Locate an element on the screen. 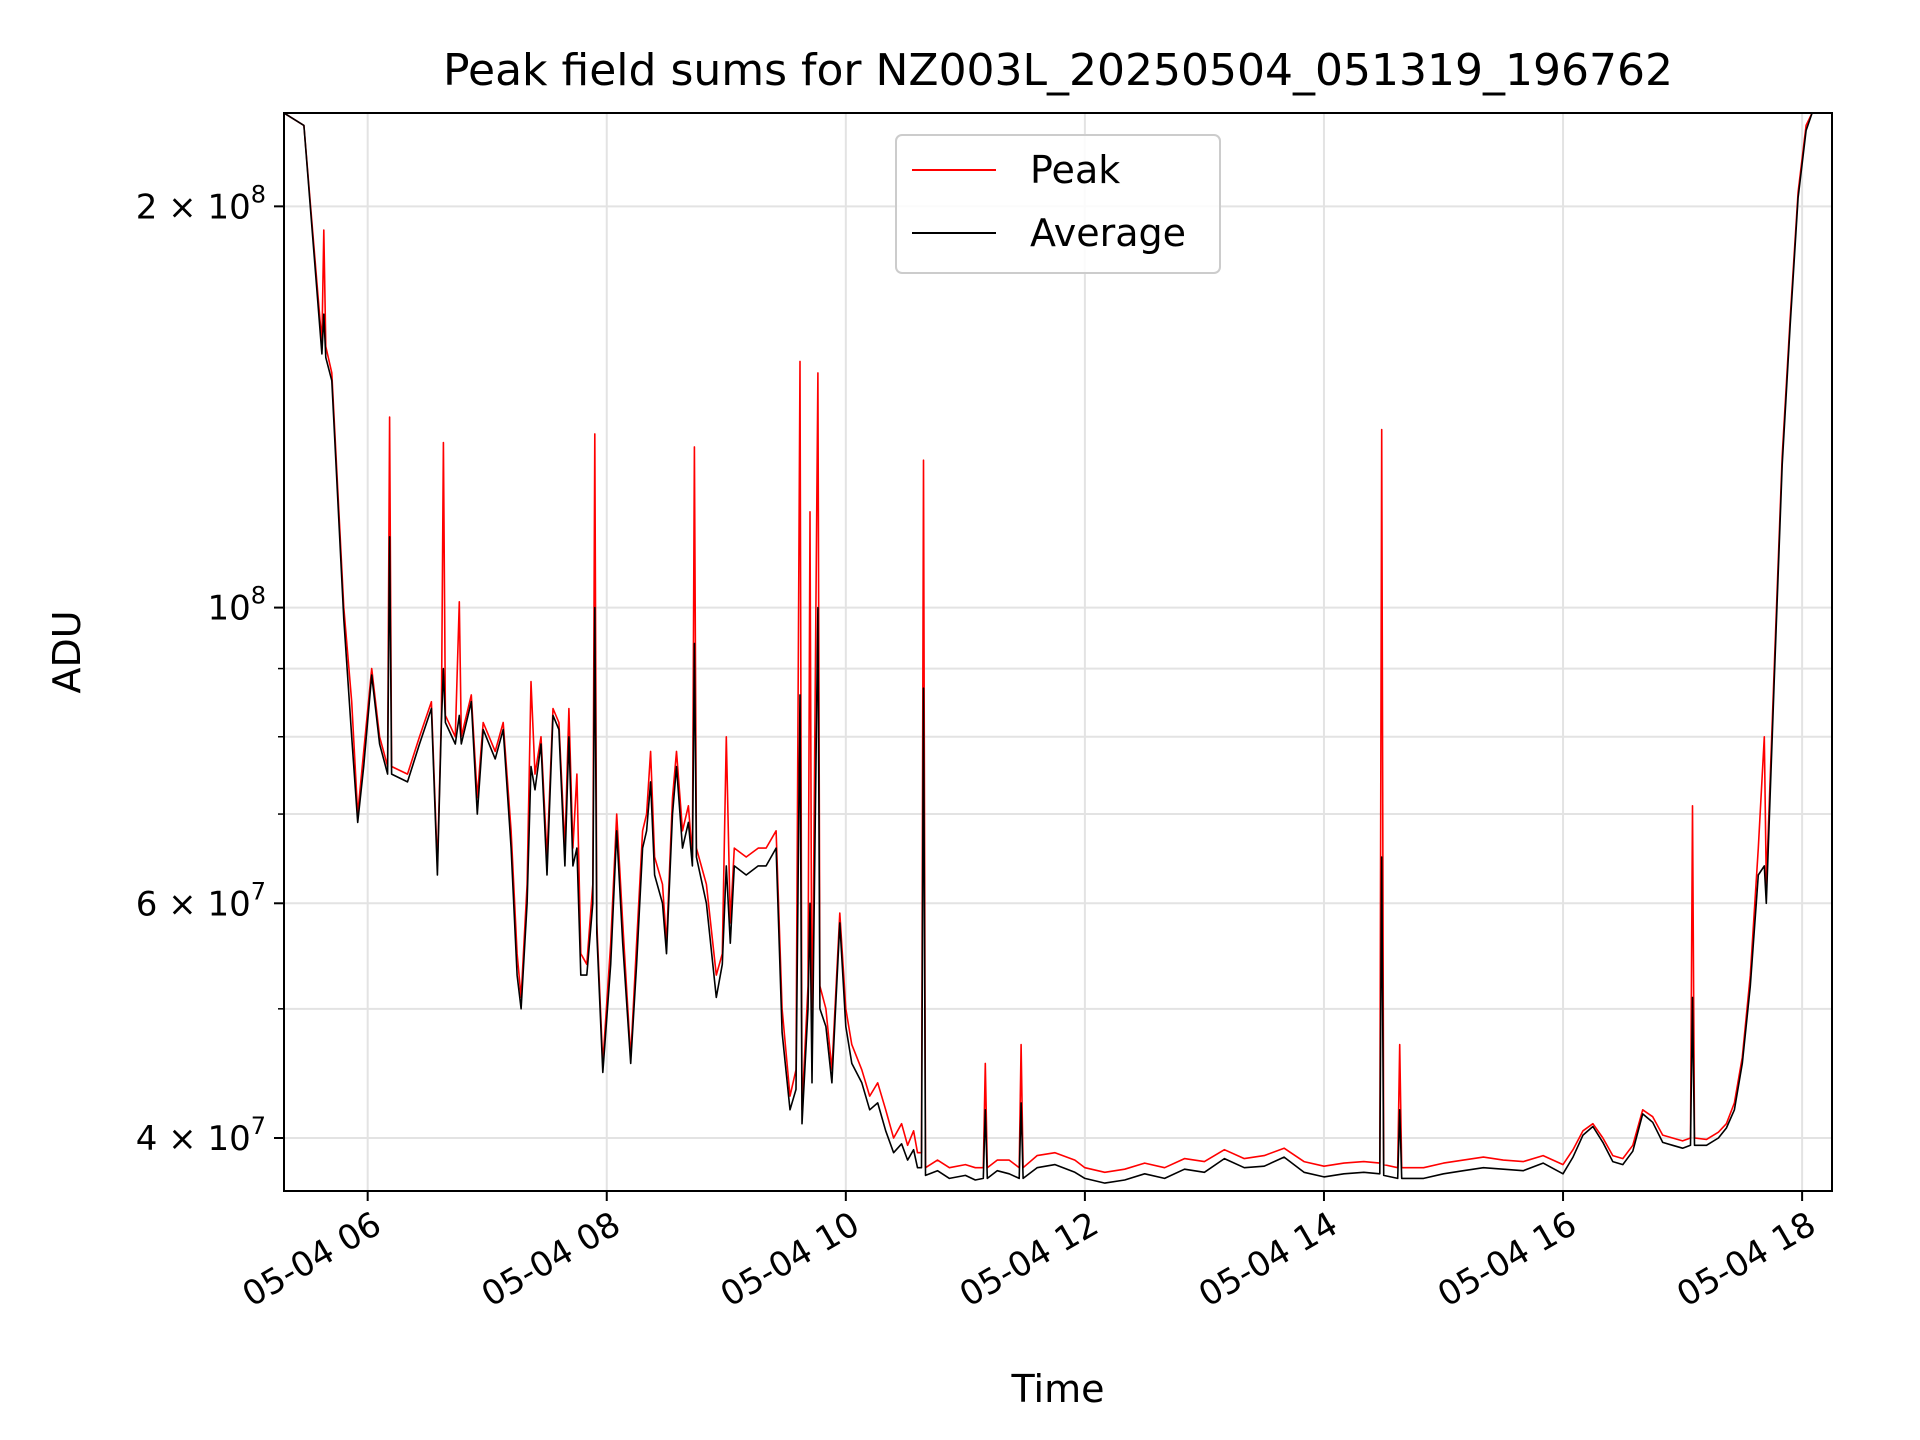  y-tick-label: 108 is located at coordinates (236, 605).